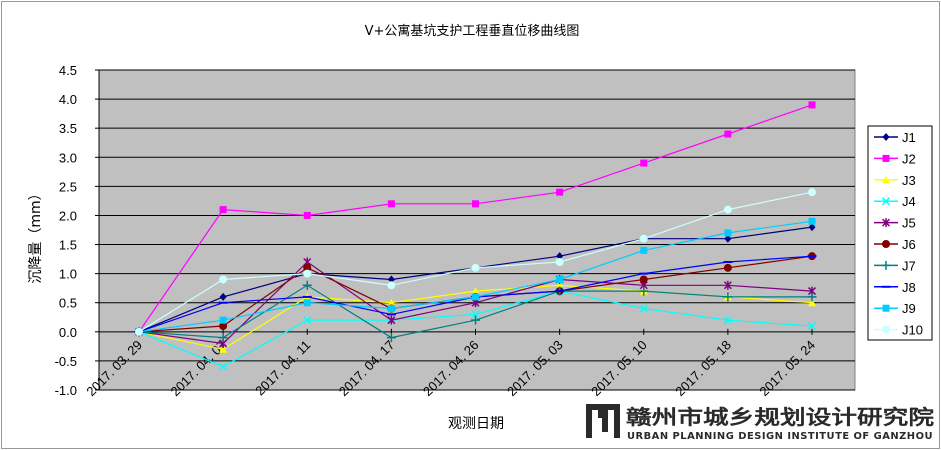 Image resolution: width=941 pixels, height=450 pixels. Describe the element at coordinates (68, 70) in the screenshot. I see `y-tick-label: 4.5` at that location.